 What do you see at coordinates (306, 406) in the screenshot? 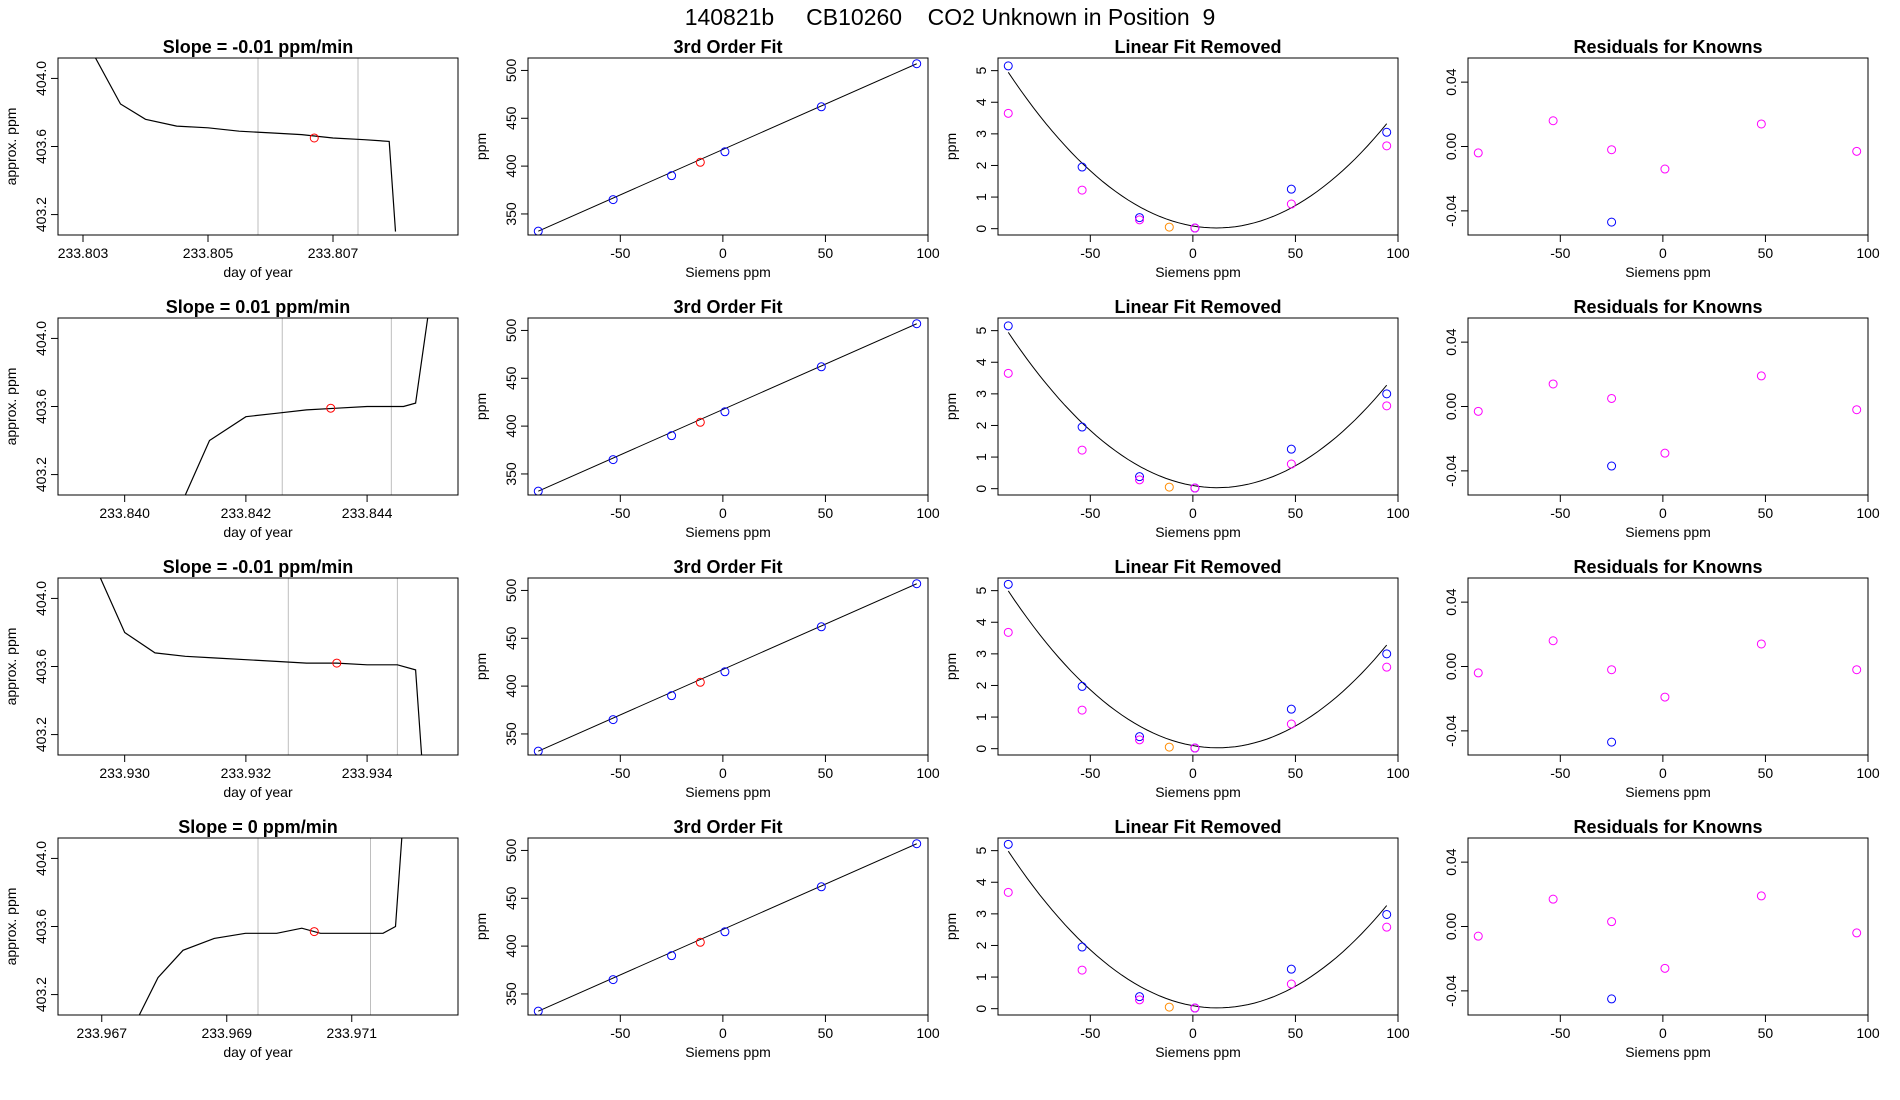
I see `ppm-trace` at bounding box center [306, 406].